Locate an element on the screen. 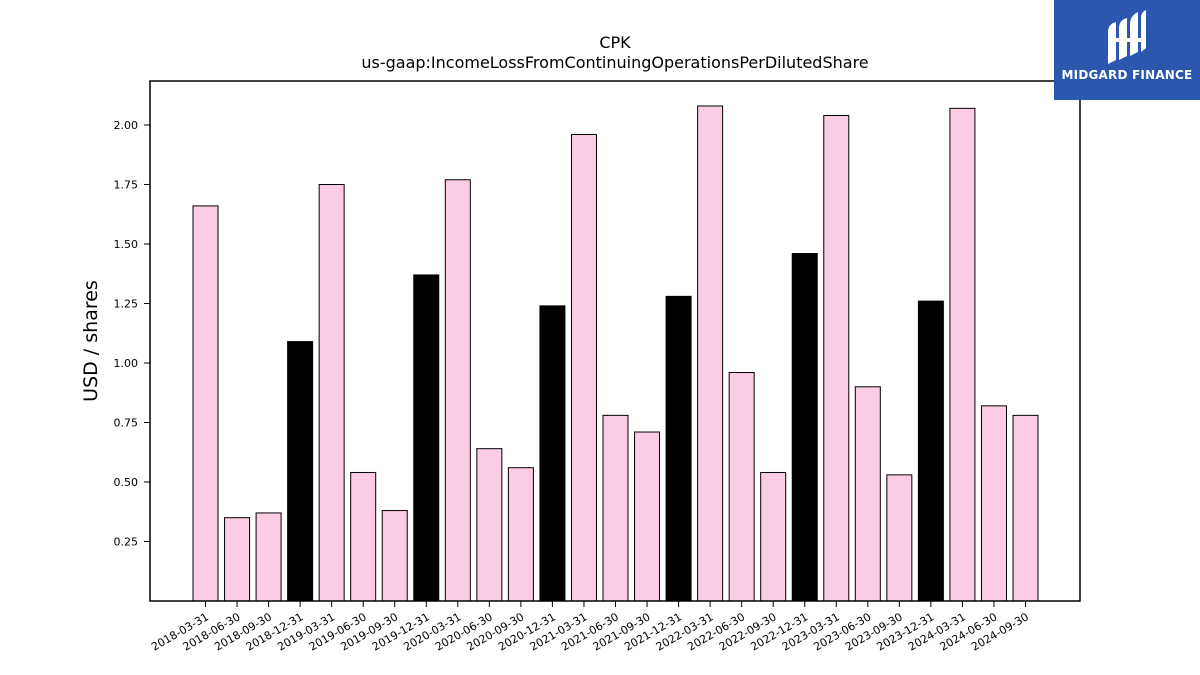  chart-title: CPK is located at coordinates (615, 42).